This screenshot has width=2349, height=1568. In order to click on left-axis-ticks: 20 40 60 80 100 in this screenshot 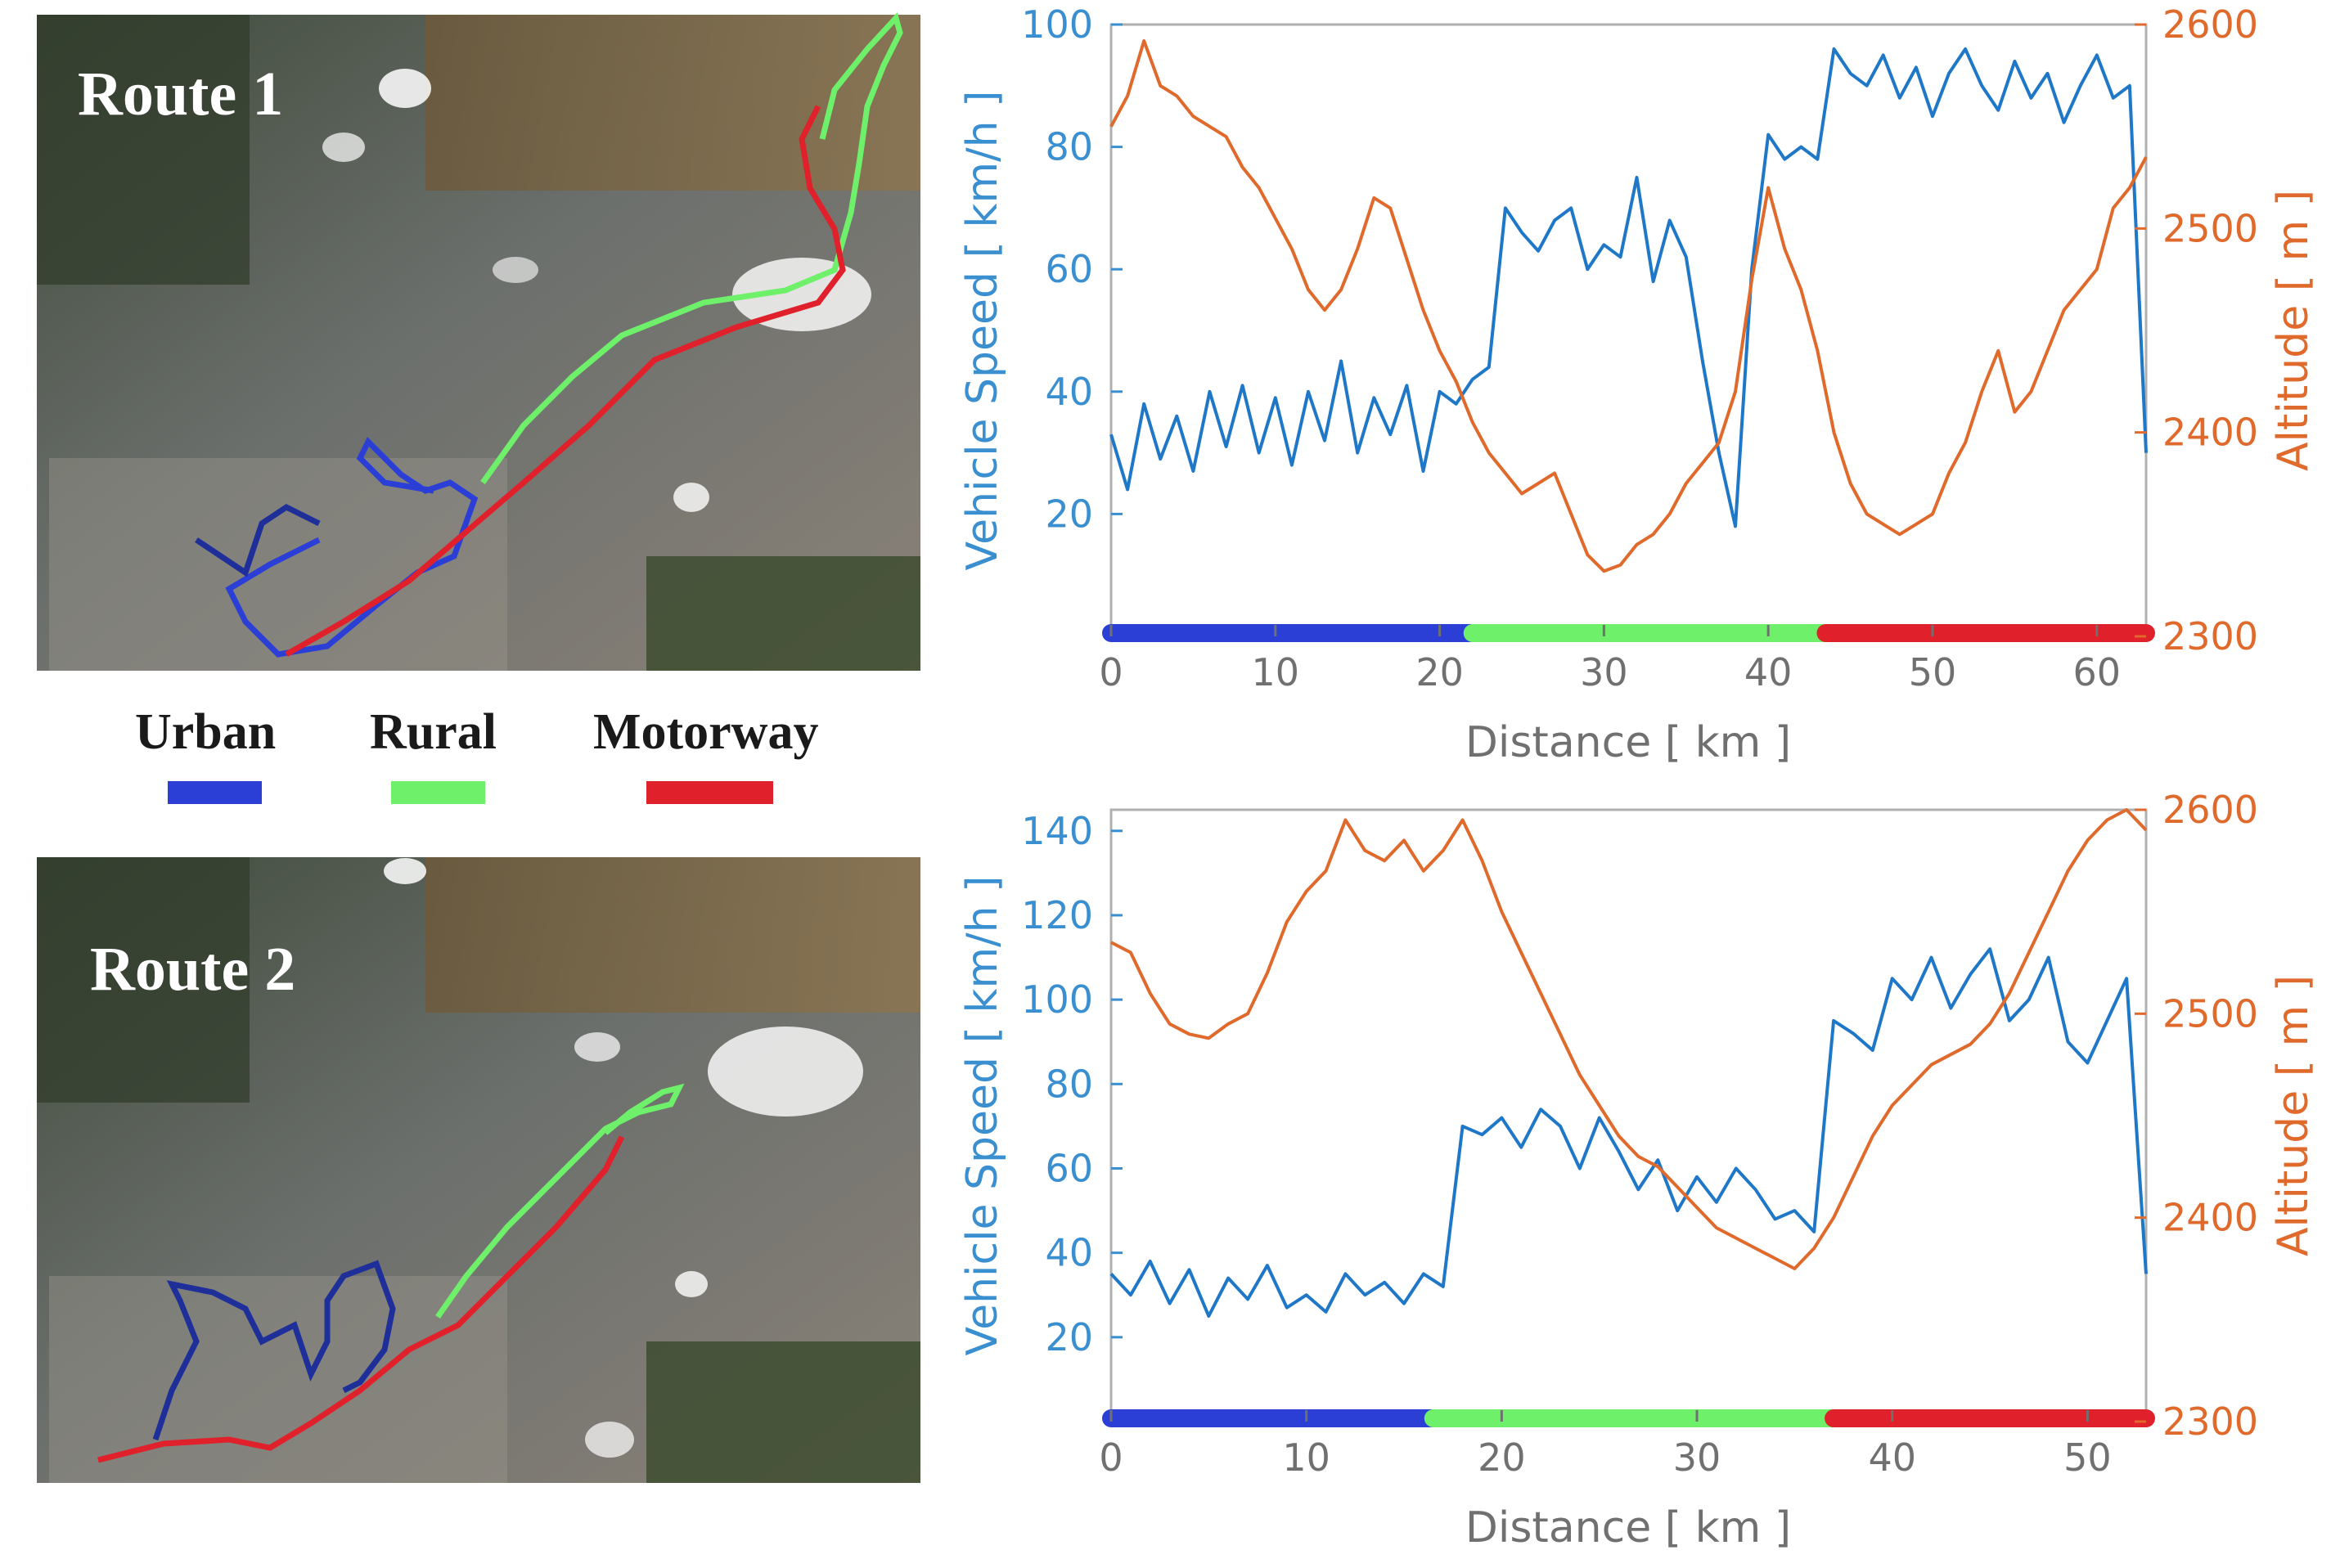, I will do `click(1072, 269)`.